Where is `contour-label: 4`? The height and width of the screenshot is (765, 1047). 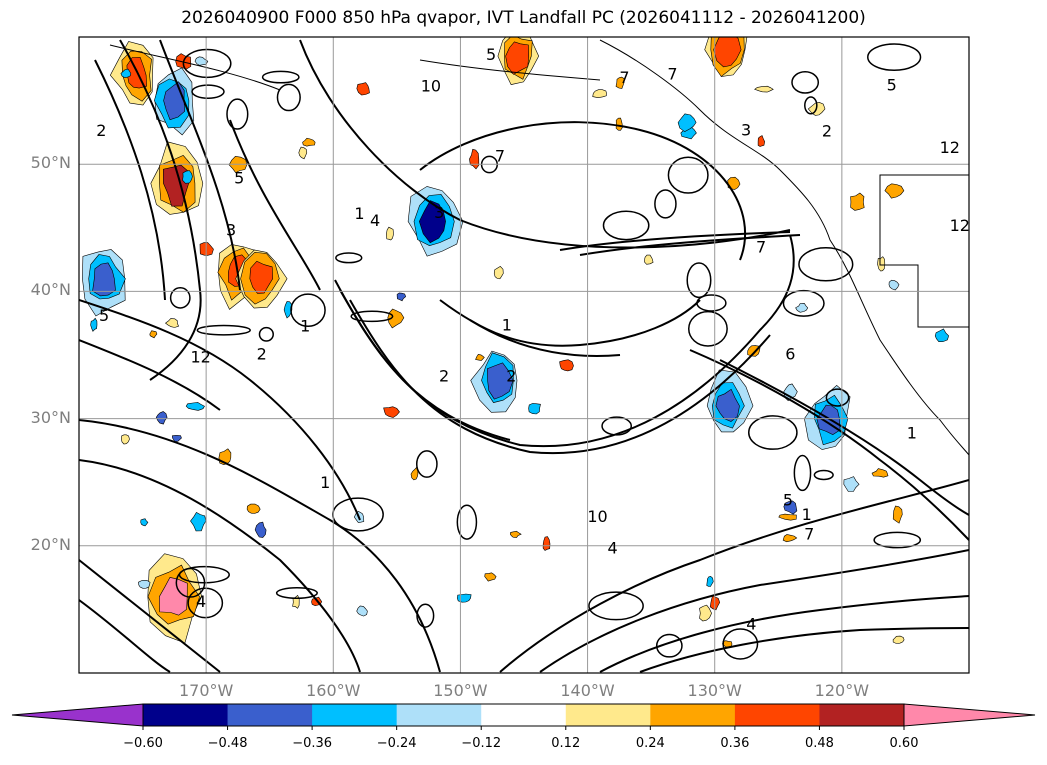
contour-label: 4 is located at coordinates (375, 220).